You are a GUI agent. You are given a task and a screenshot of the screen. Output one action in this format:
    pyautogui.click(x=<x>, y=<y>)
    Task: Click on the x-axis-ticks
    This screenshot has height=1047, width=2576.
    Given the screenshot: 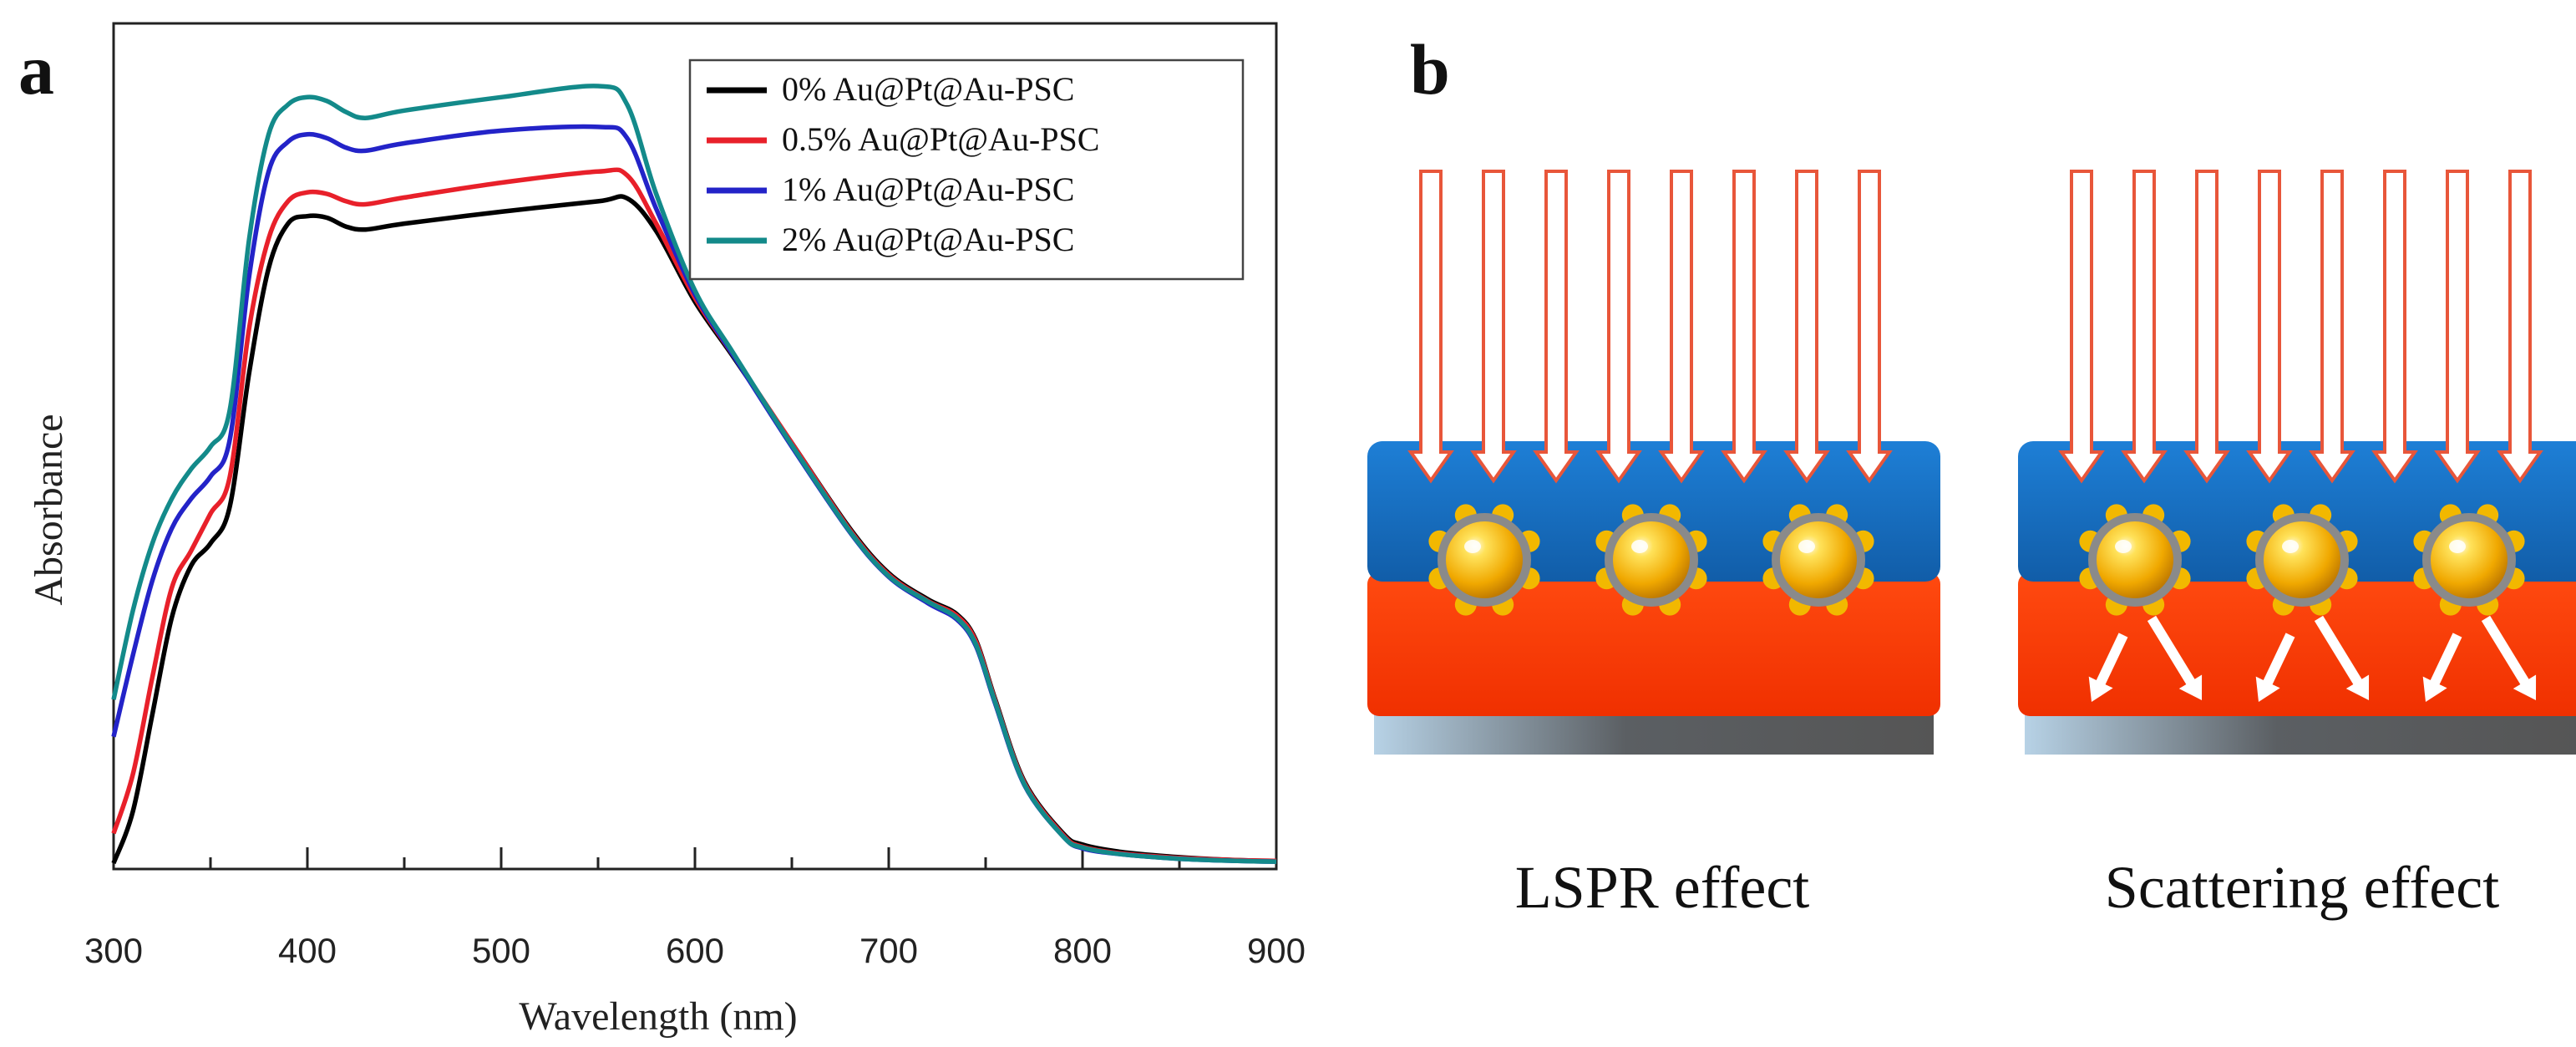 What is the action you would take?
    pyautogui.click(x=695, y=858)
    